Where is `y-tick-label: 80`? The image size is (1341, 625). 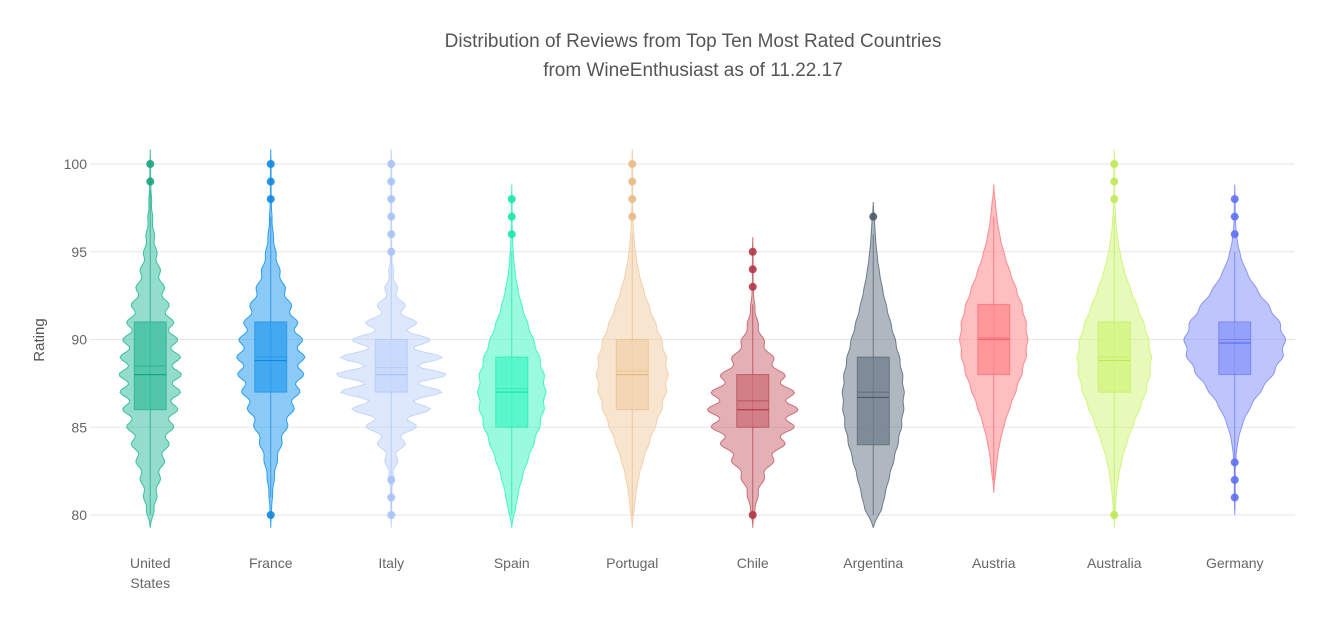 y-tick-label: 80 is located at coordinates (79, 515).